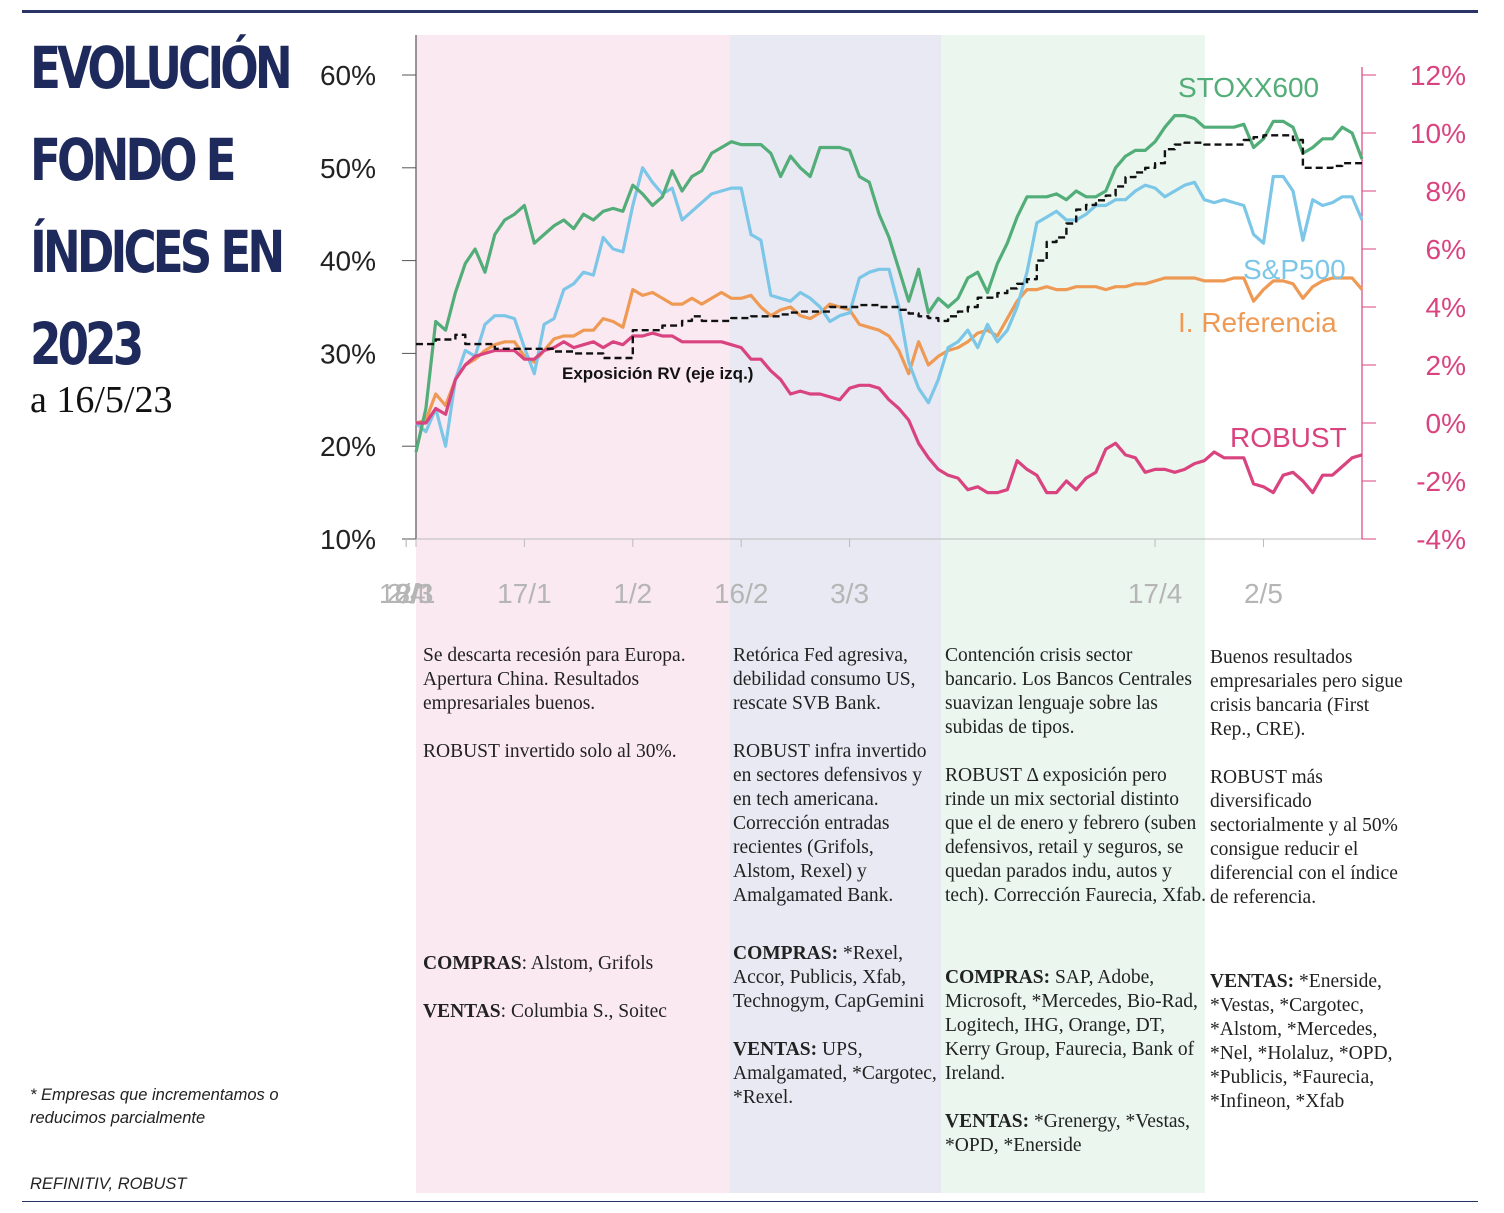  I want to click on ventas-list: : Columbia S., Soitec, so click(583, 1011).